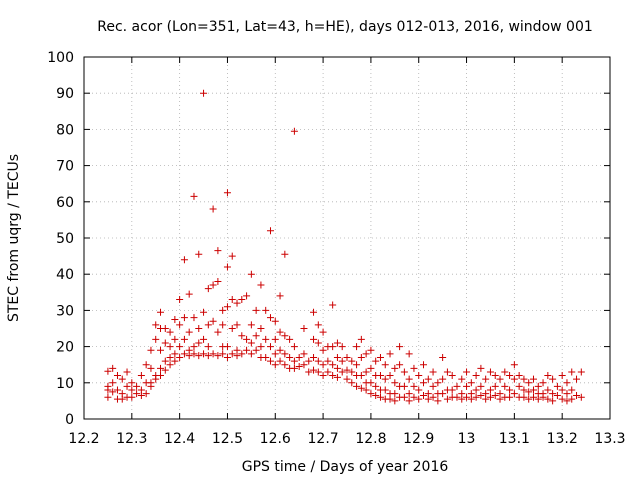 Image resolution: width=640 pixels, height=480 pixels. What do you see at coordinates (60, 58) in the screenshot?
I see `y-tick-label: 100` at bounding box center [60, 58].